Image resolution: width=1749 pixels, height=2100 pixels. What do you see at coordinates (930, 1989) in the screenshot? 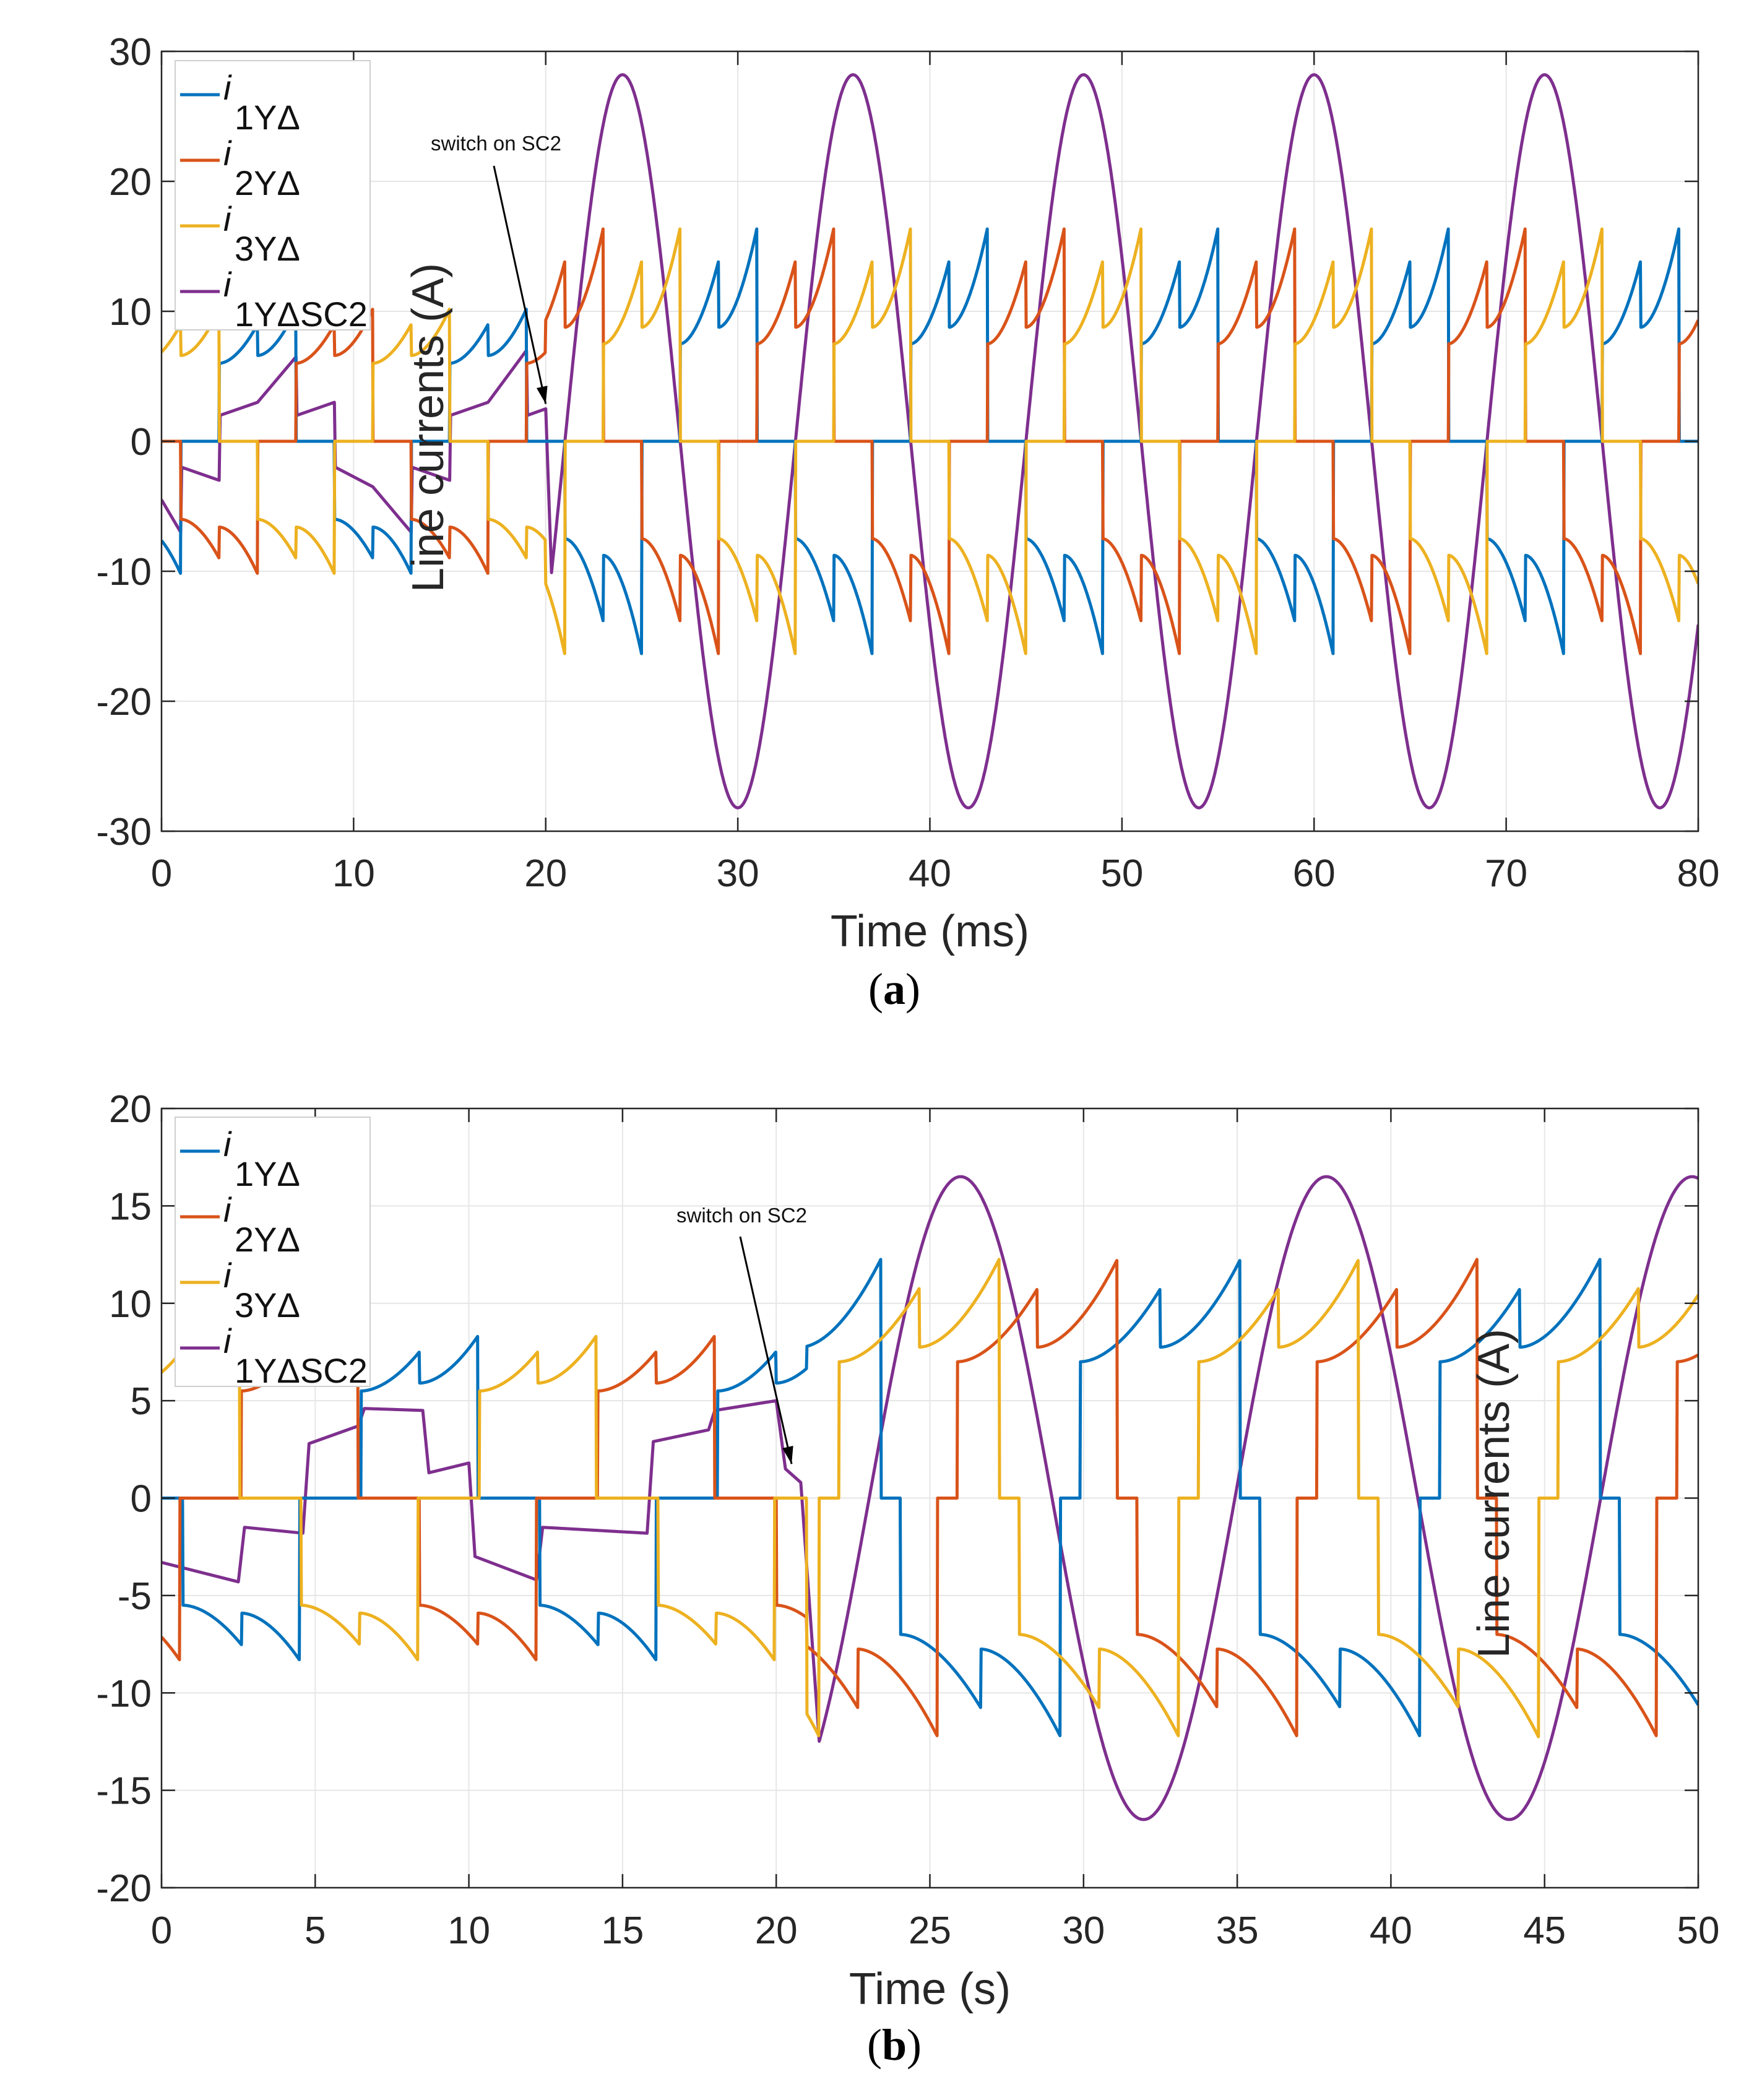
I see `x-axis-label: Time (s)` at bounding box center [930, 1989].